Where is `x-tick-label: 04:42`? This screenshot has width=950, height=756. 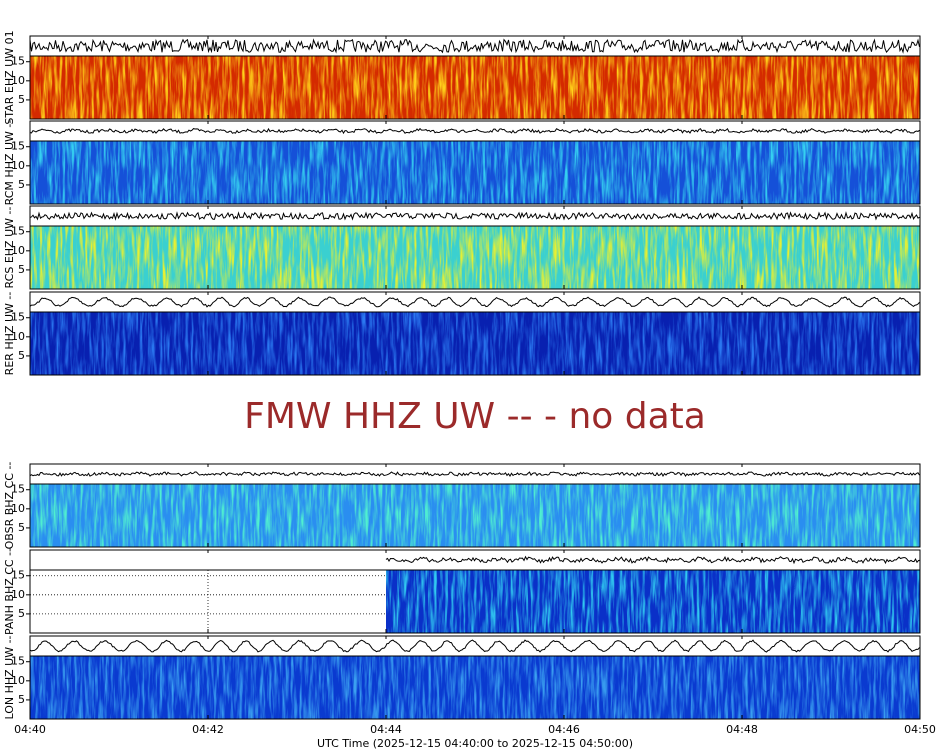
x-tick-label: 04:42 is located at coordinates (208, 729).